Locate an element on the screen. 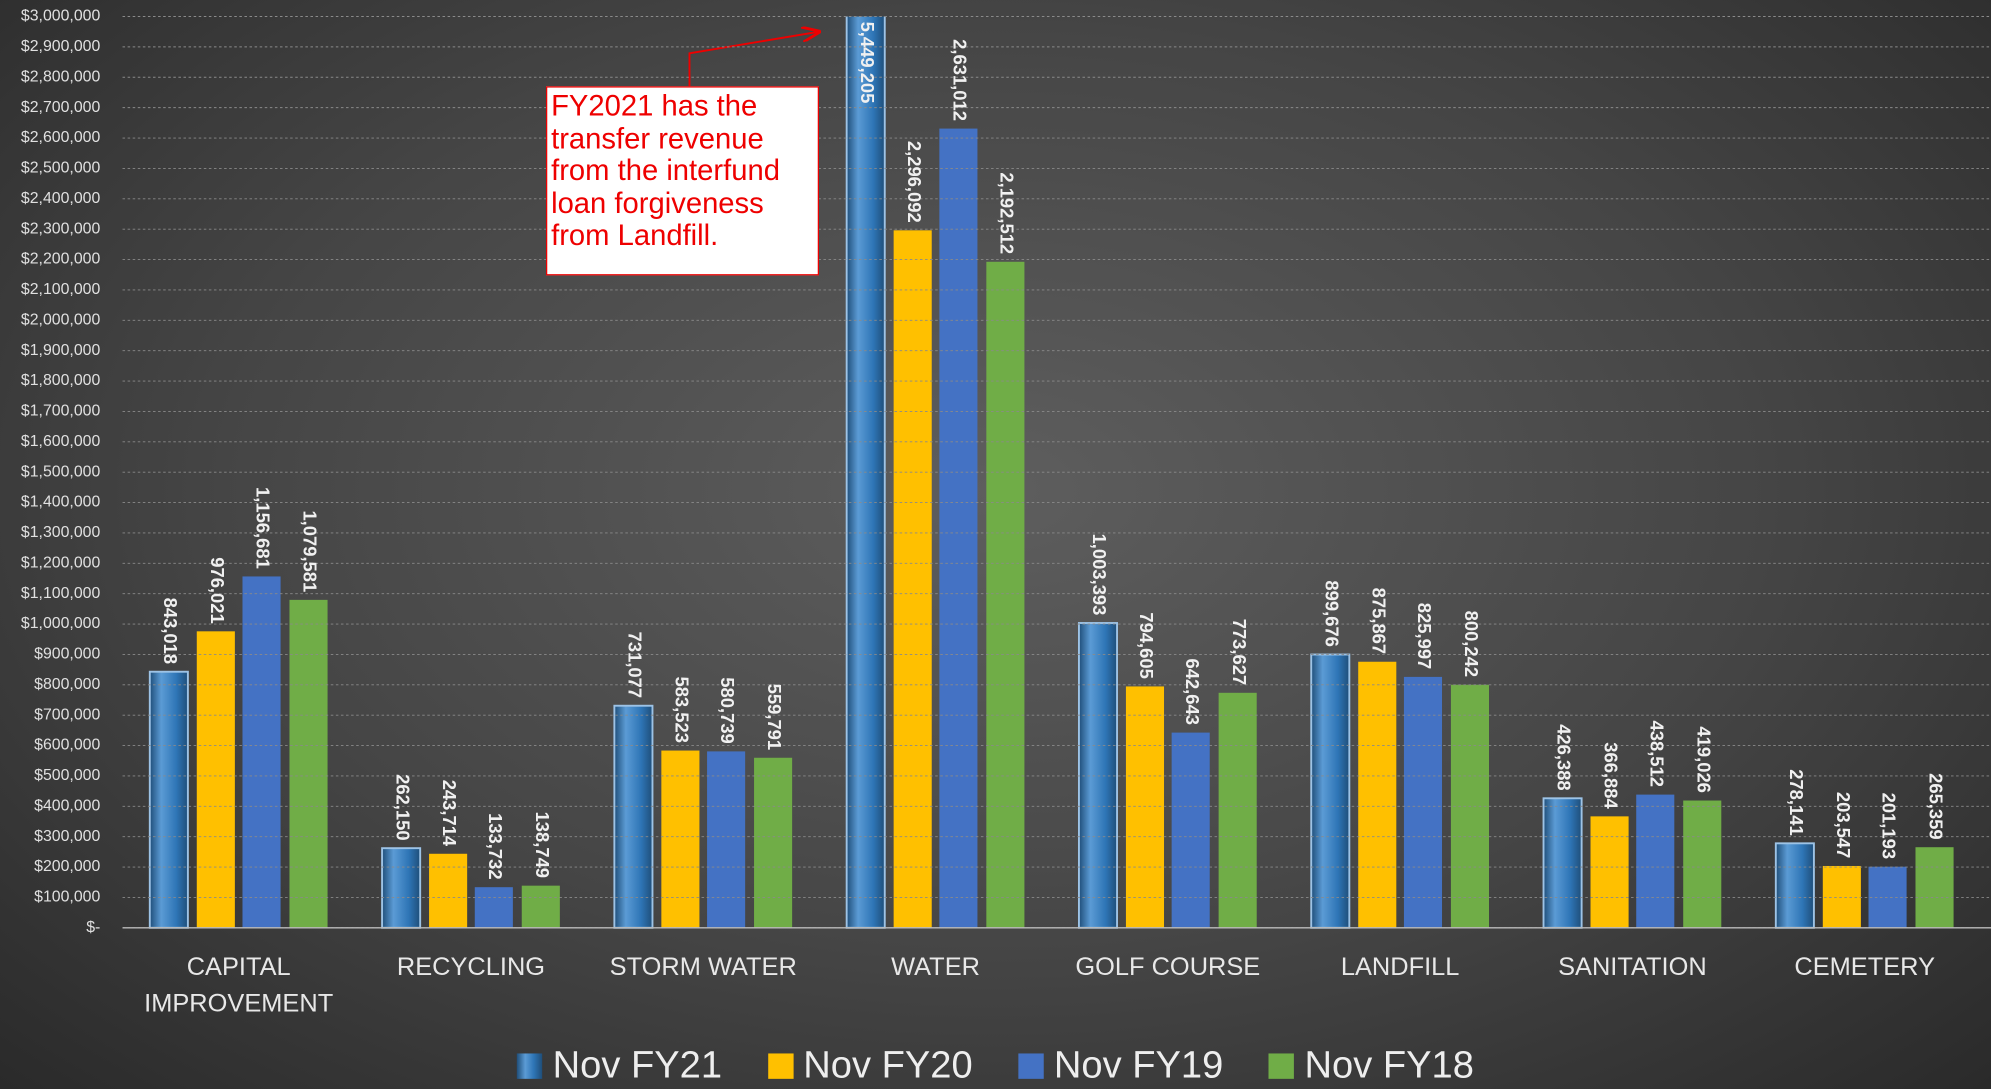 The width and height of the screenshot is (1991, 1089). y-tick-label: $1,800,000 is located at coordinates (61, 380).